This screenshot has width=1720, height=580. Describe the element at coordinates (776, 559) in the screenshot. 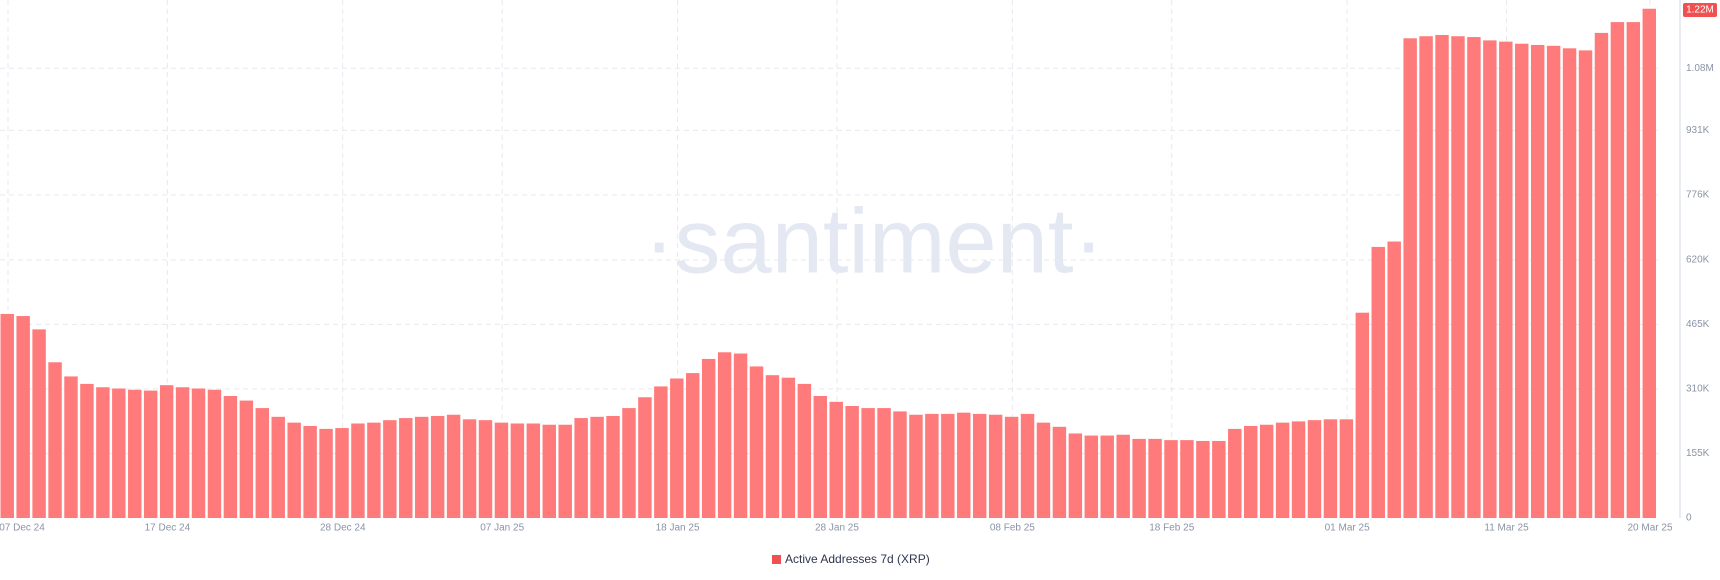

I see `legend-swatch` at that location.